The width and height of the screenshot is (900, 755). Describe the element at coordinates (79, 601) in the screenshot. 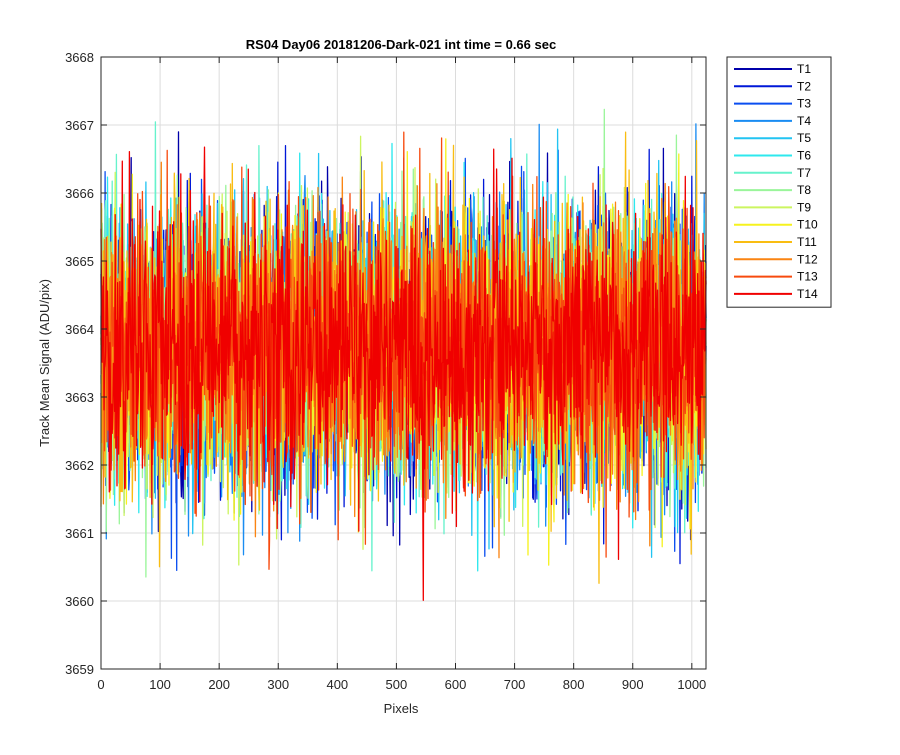

I see `y-tick-label: 3660` at that location.